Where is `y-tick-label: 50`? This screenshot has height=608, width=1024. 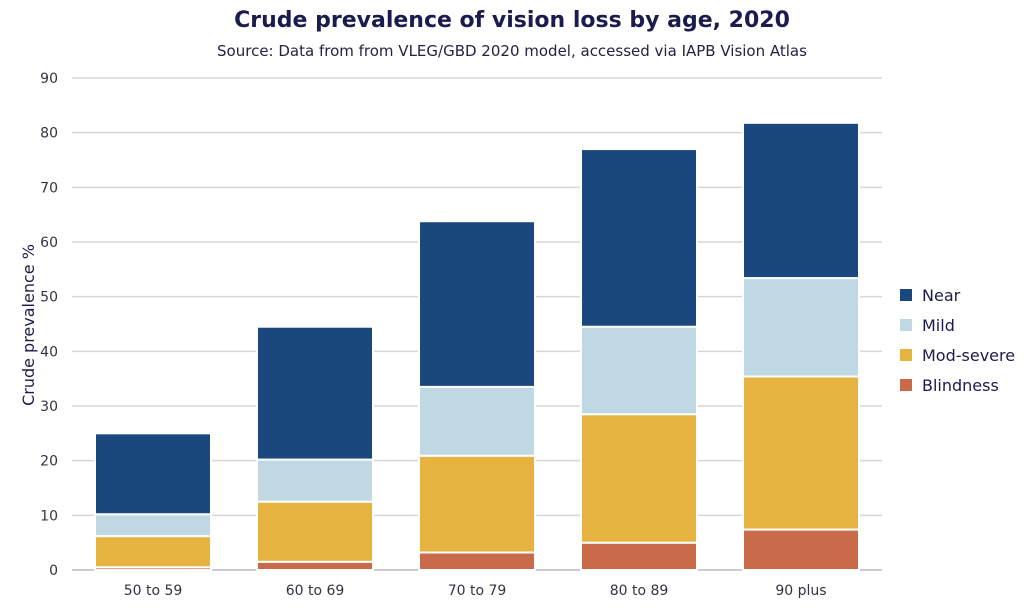
y-tick-label: 50 is located at coordinates (49, 298).